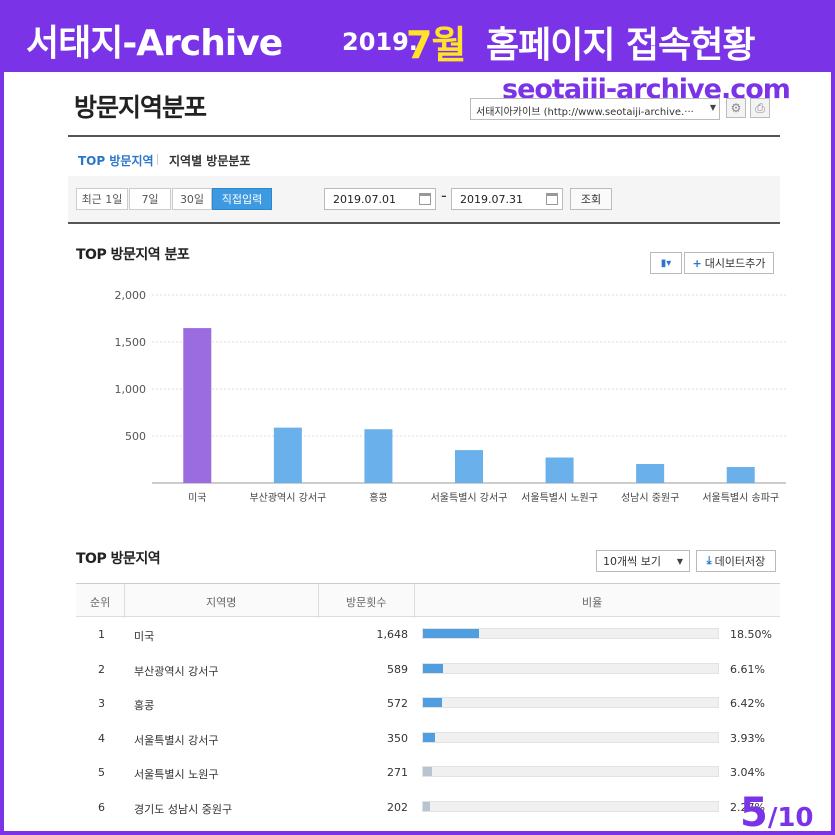  Describe the element at coordinates (101, 703) in the screenshot. I see `row-rank: 3` at that location.